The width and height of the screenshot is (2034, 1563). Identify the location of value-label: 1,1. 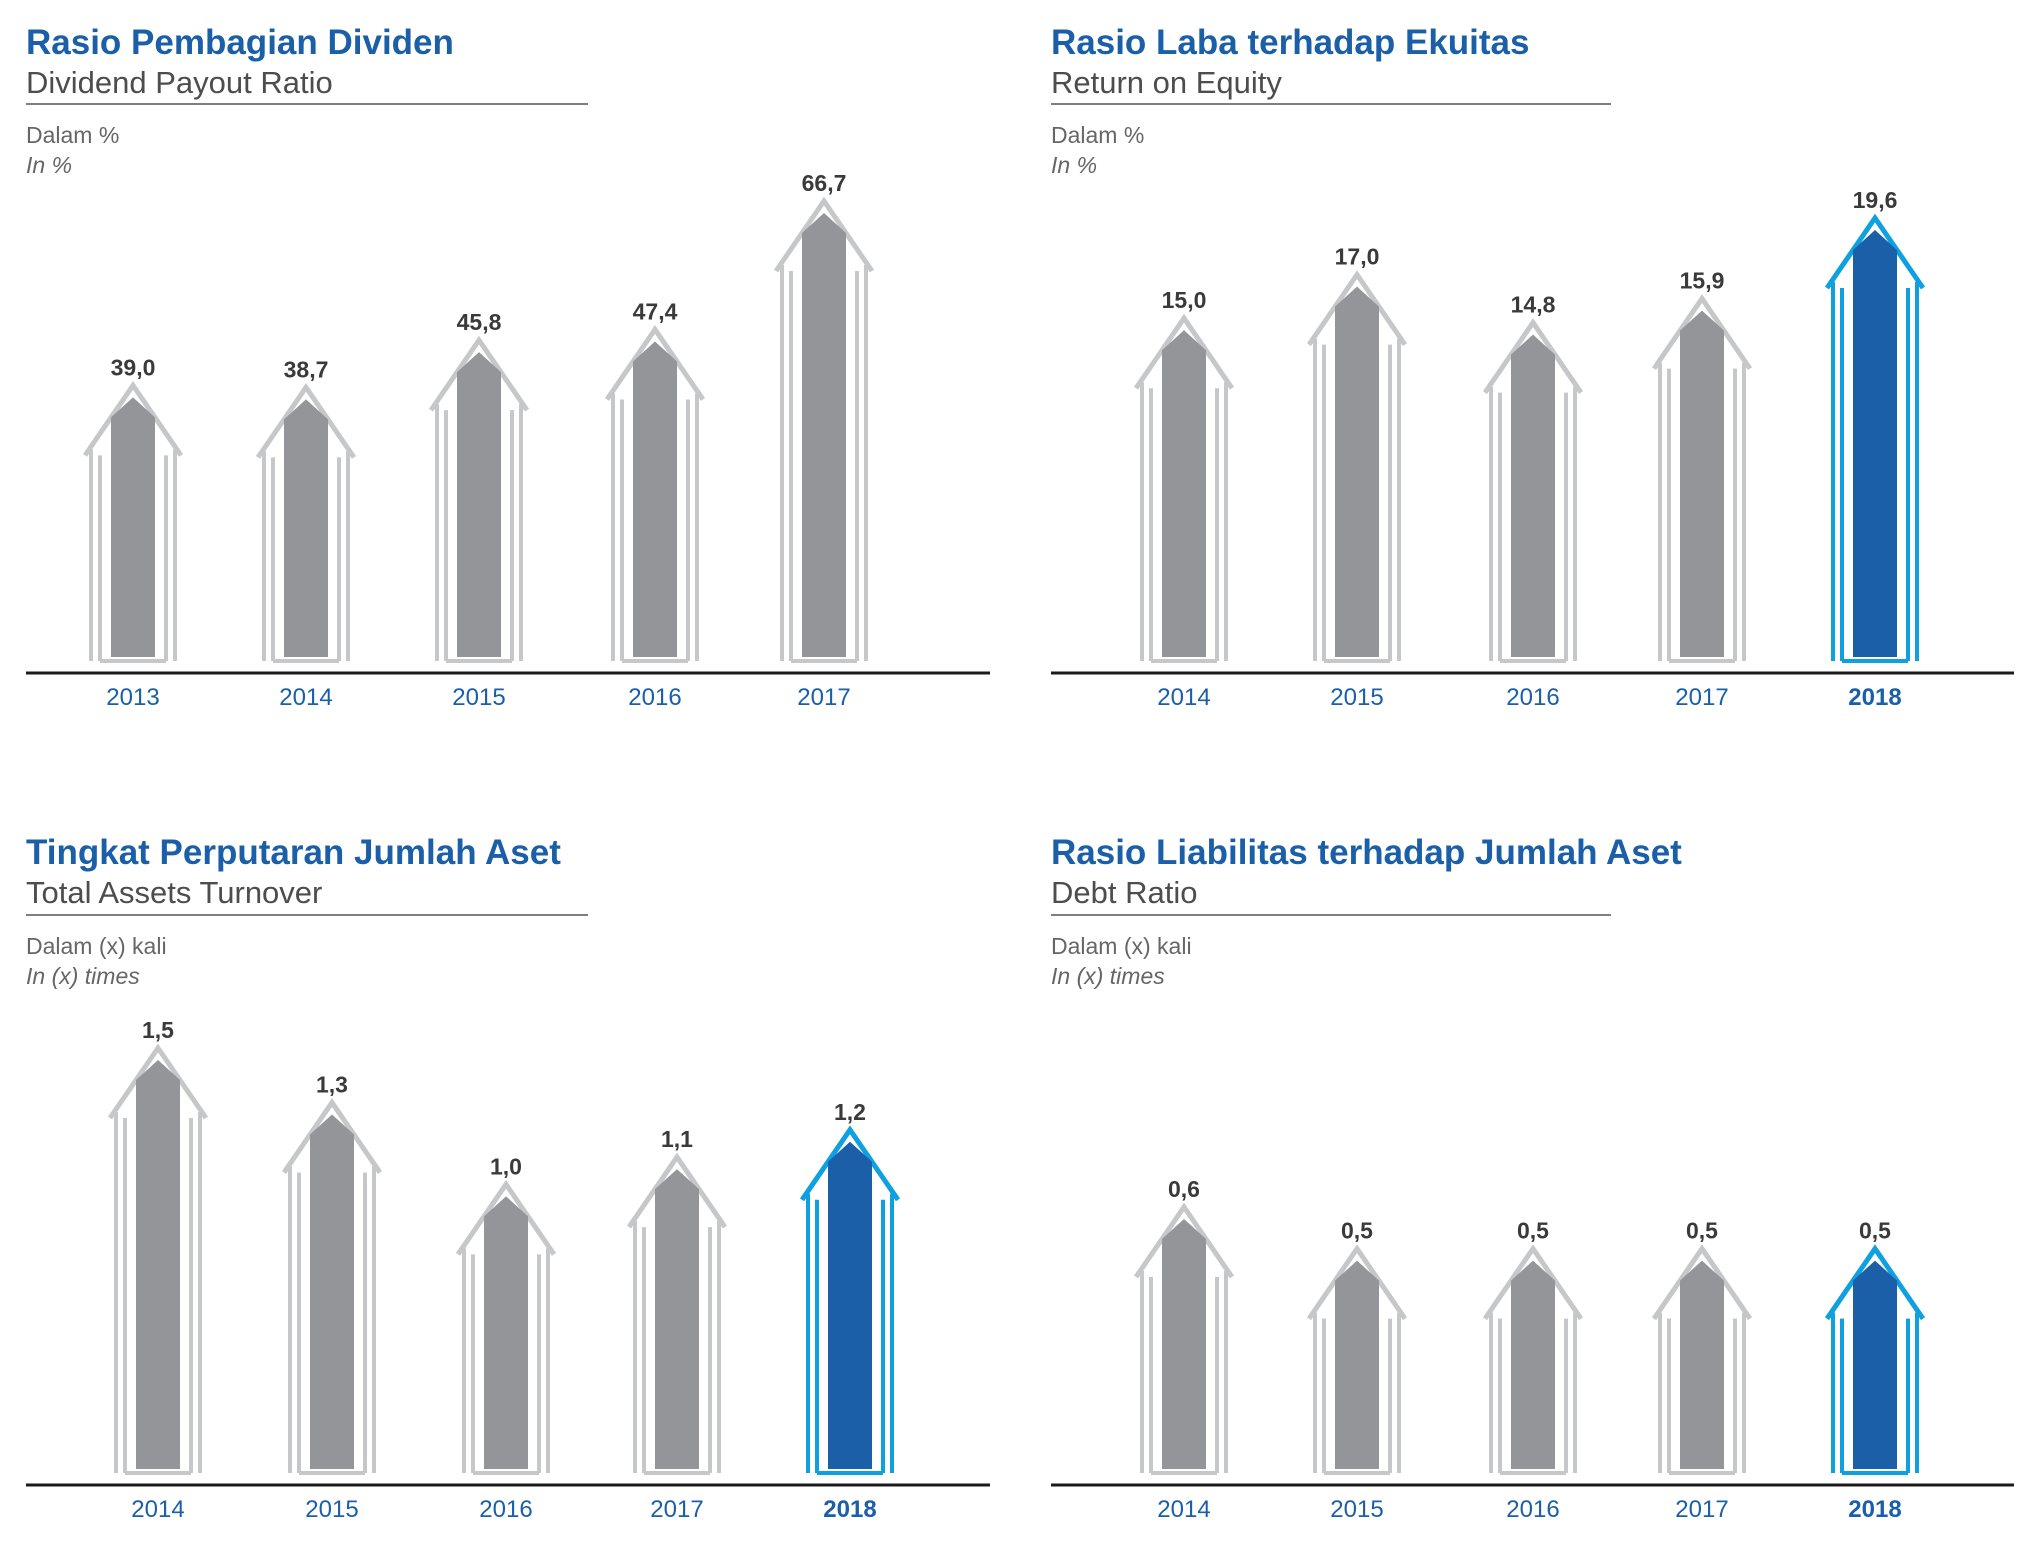
(677, 1139).